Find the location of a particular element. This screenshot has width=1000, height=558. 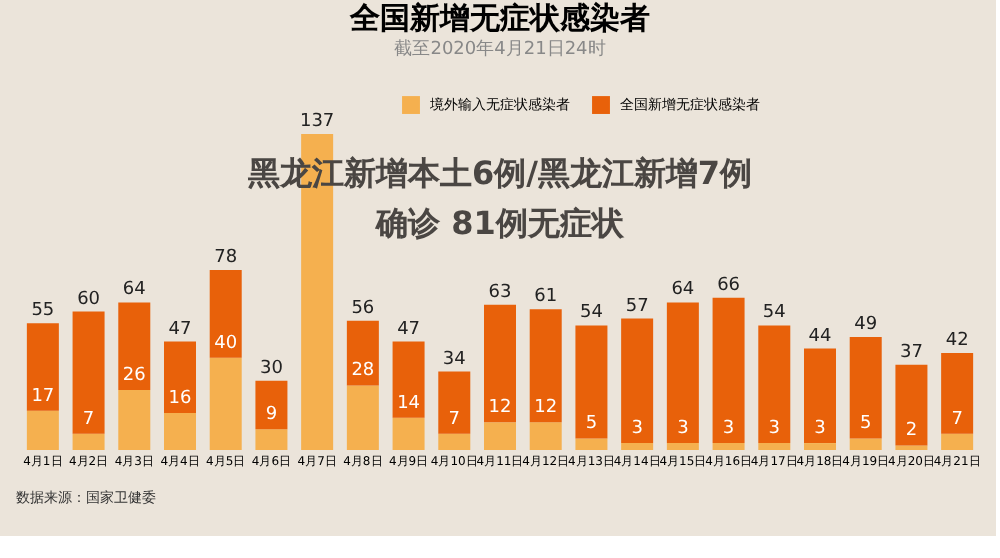

total-label: 30 is located at coordinates (271, 368).